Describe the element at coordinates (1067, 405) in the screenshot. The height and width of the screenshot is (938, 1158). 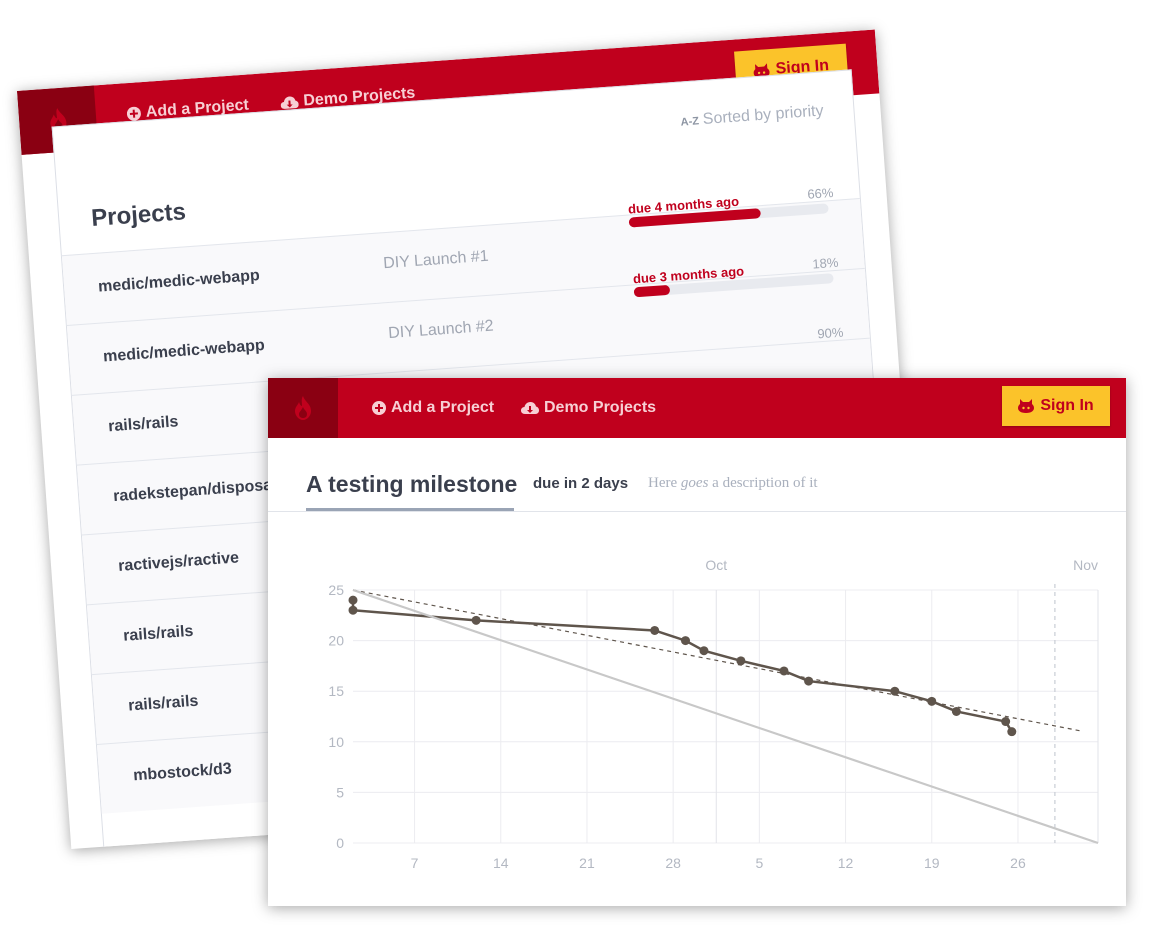
I see `sign-in-label: Sign In` at that location.